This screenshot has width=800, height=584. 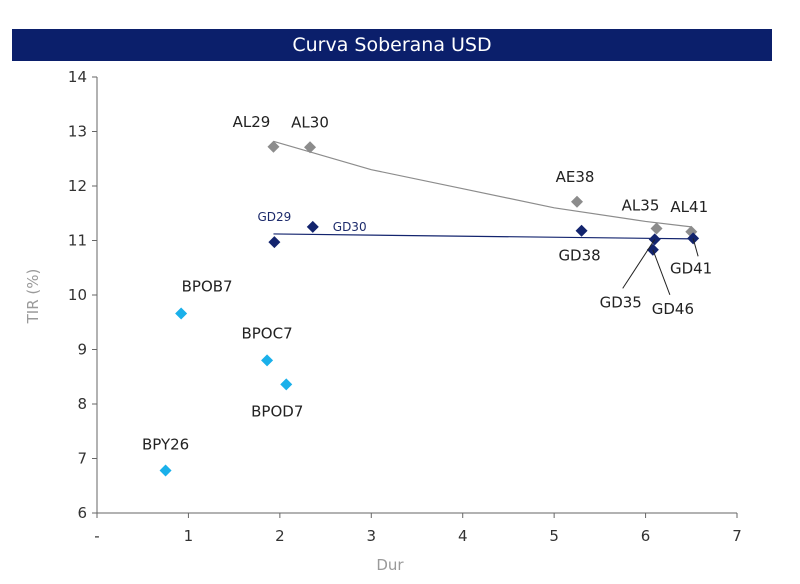 I want to click on GD-trend, so click(x=483, y=236).